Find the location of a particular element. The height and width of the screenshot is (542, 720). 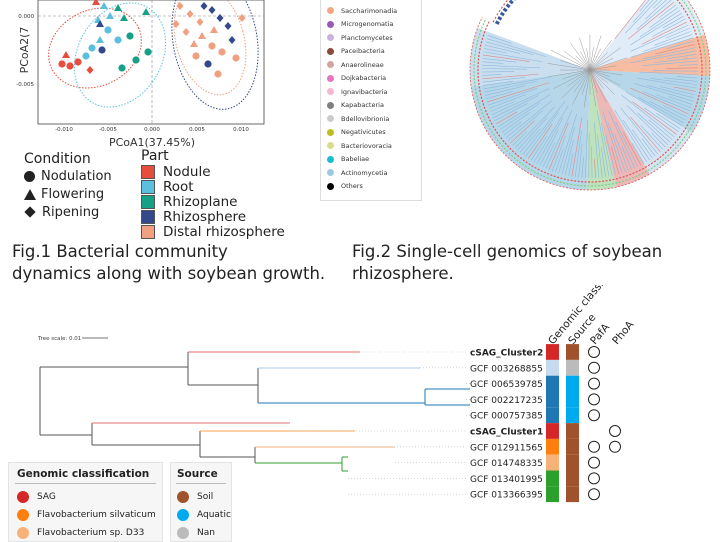

x-tick-label: -0.010 is located at coordinates (64, 130).